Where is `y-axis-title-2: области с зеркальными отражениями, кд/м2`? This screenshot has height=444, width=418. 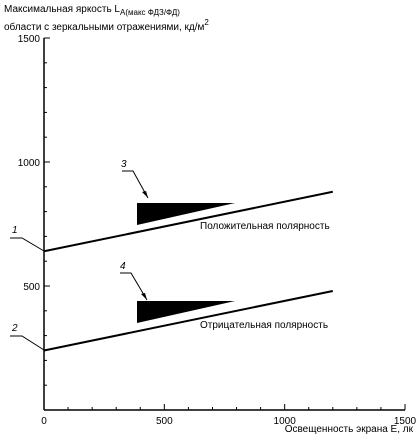
y-axis-title-2: области с зеркальными отражениями, кд/м2 is located at coordinates (106, 25).